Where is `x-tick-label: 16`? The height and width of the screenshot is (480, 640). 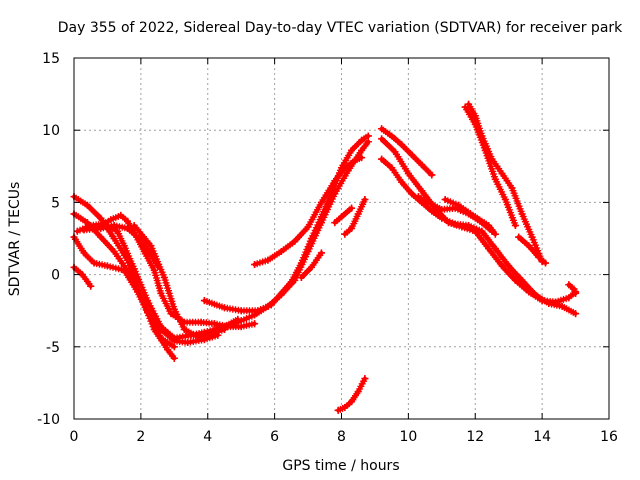
x-tick-label: 16 is located at coordinates (609, 437).